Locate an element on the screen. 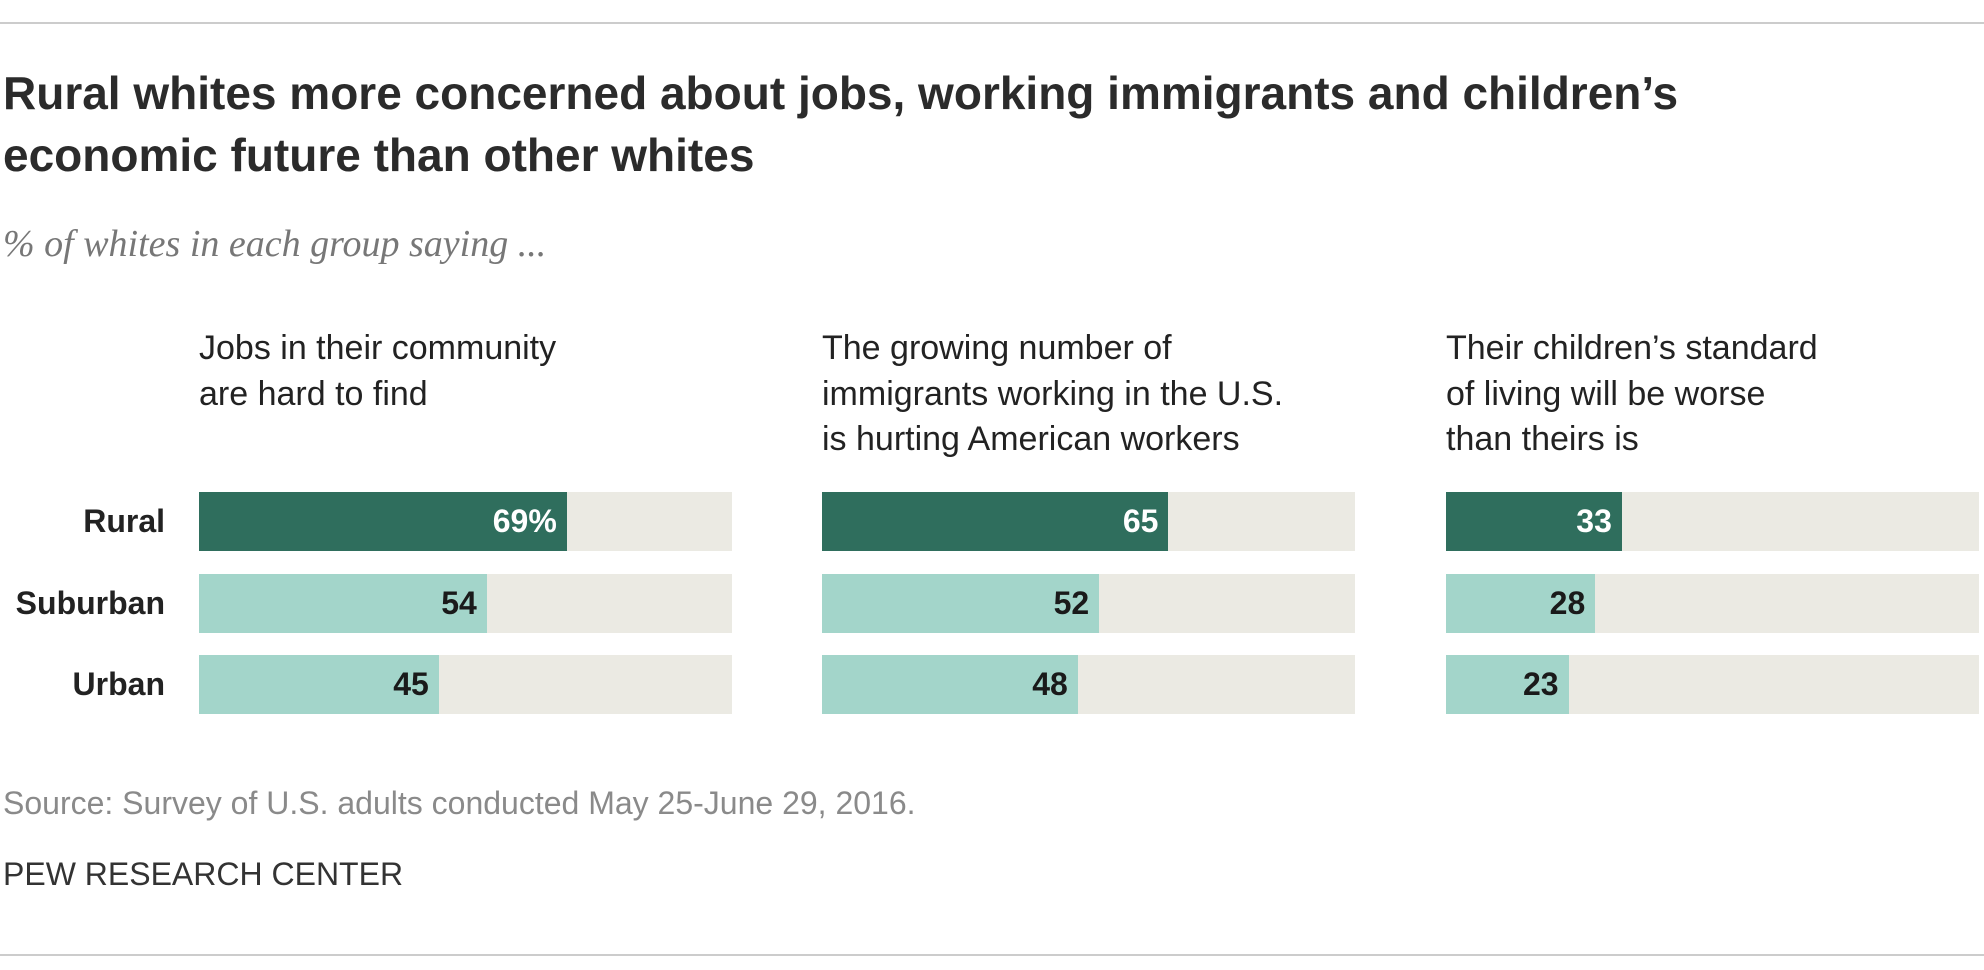  value-label: 45 is located at coordinates (411, 684).